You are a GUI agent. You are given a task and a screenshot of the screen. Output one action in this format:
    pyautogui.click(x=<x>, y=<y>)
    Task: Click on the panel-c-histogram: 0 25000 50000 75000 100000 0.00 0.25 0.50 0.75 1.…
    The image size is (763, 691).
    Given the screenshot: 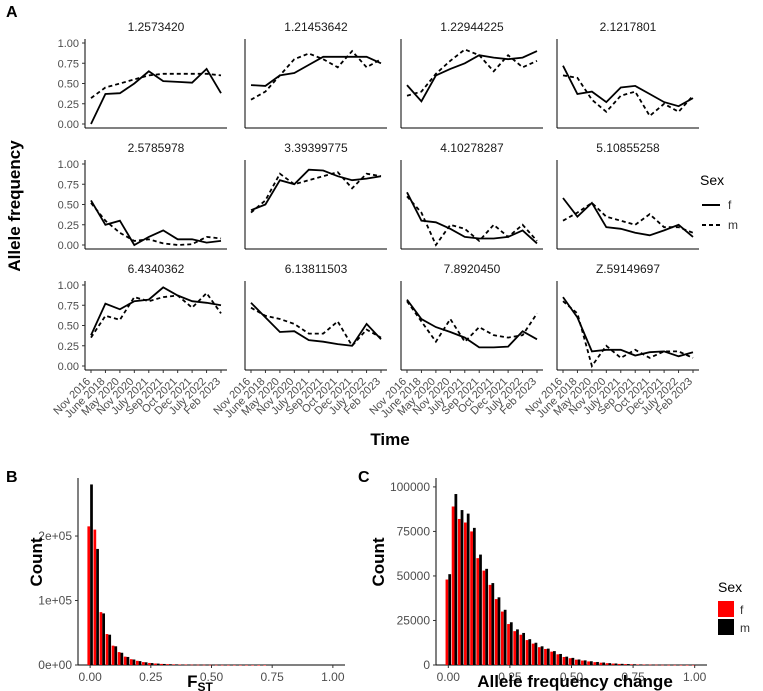 What is the action you would take?
    pyautogui.click(x=548, y=581)
    